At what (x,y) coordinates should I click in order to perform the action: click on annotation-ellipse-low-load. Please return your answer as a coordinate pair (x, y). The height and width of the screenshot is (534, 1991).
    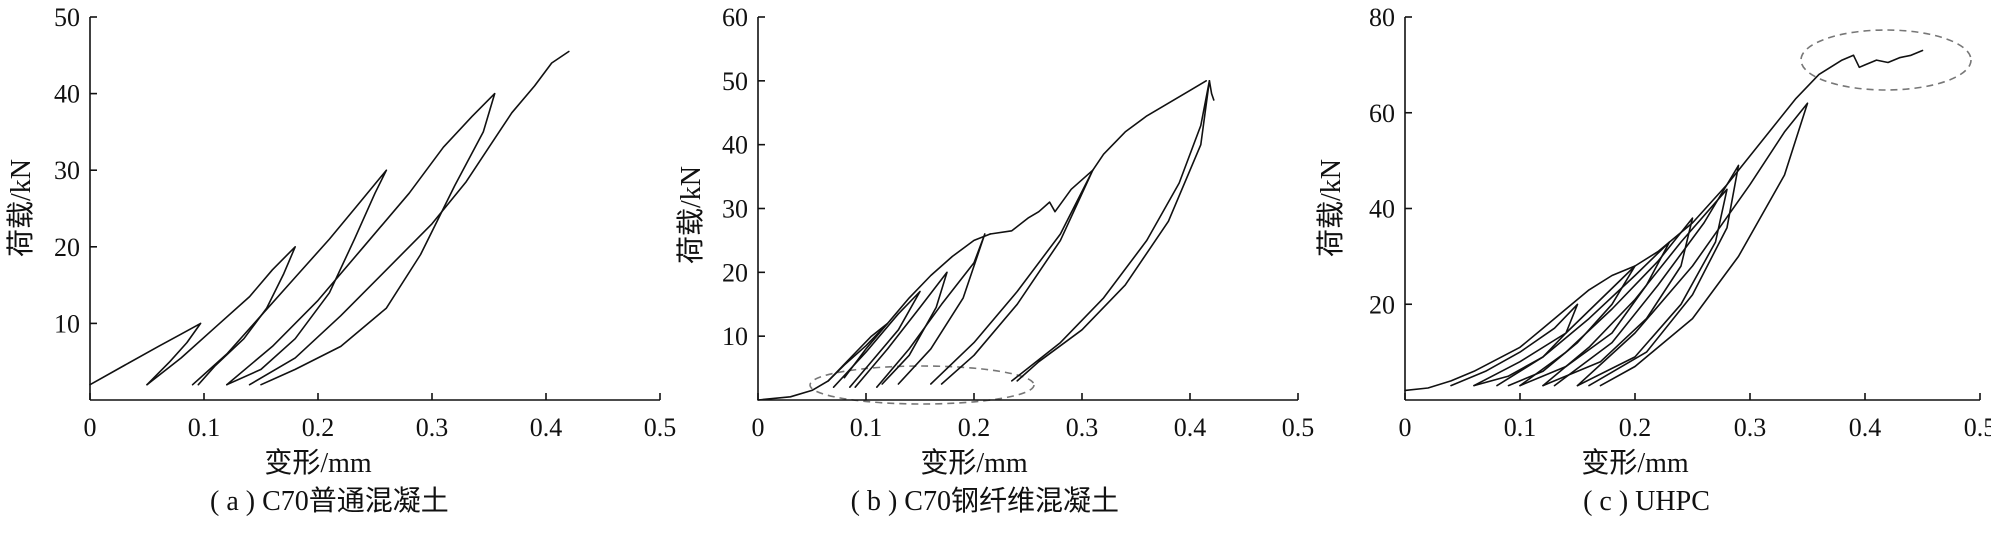
    Looking at the image, I should click on (922, 385).